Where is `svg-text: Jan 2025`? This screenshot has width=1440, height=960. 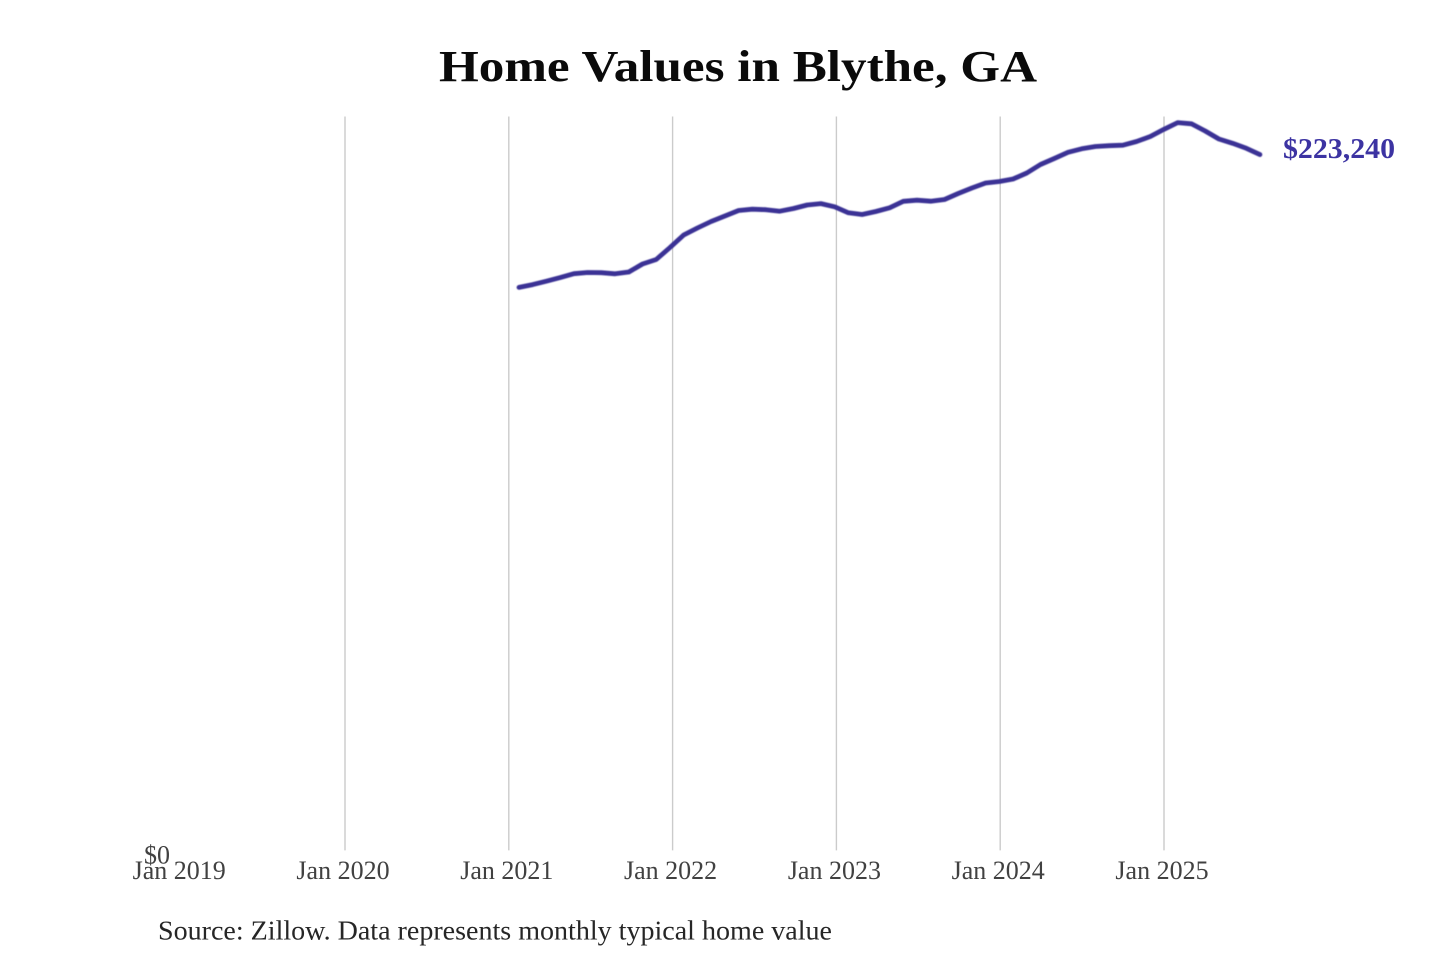 svg-text: Jan 2025 is located at coordinates (1161, 870).